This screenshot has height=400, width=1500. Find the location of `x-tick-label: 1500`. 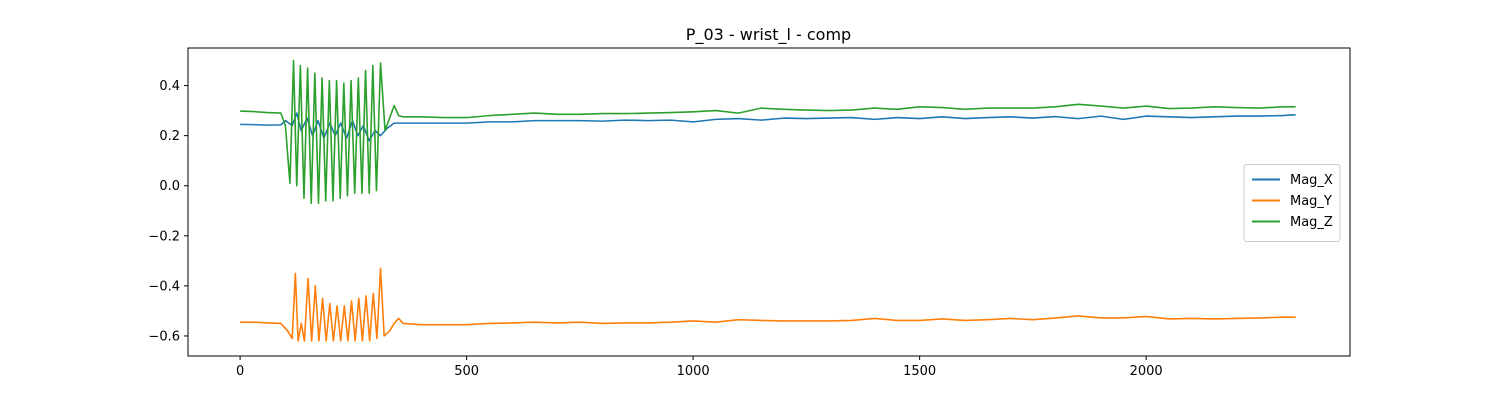

x-tick-label: 1500 is located at coordinates (919, 371).